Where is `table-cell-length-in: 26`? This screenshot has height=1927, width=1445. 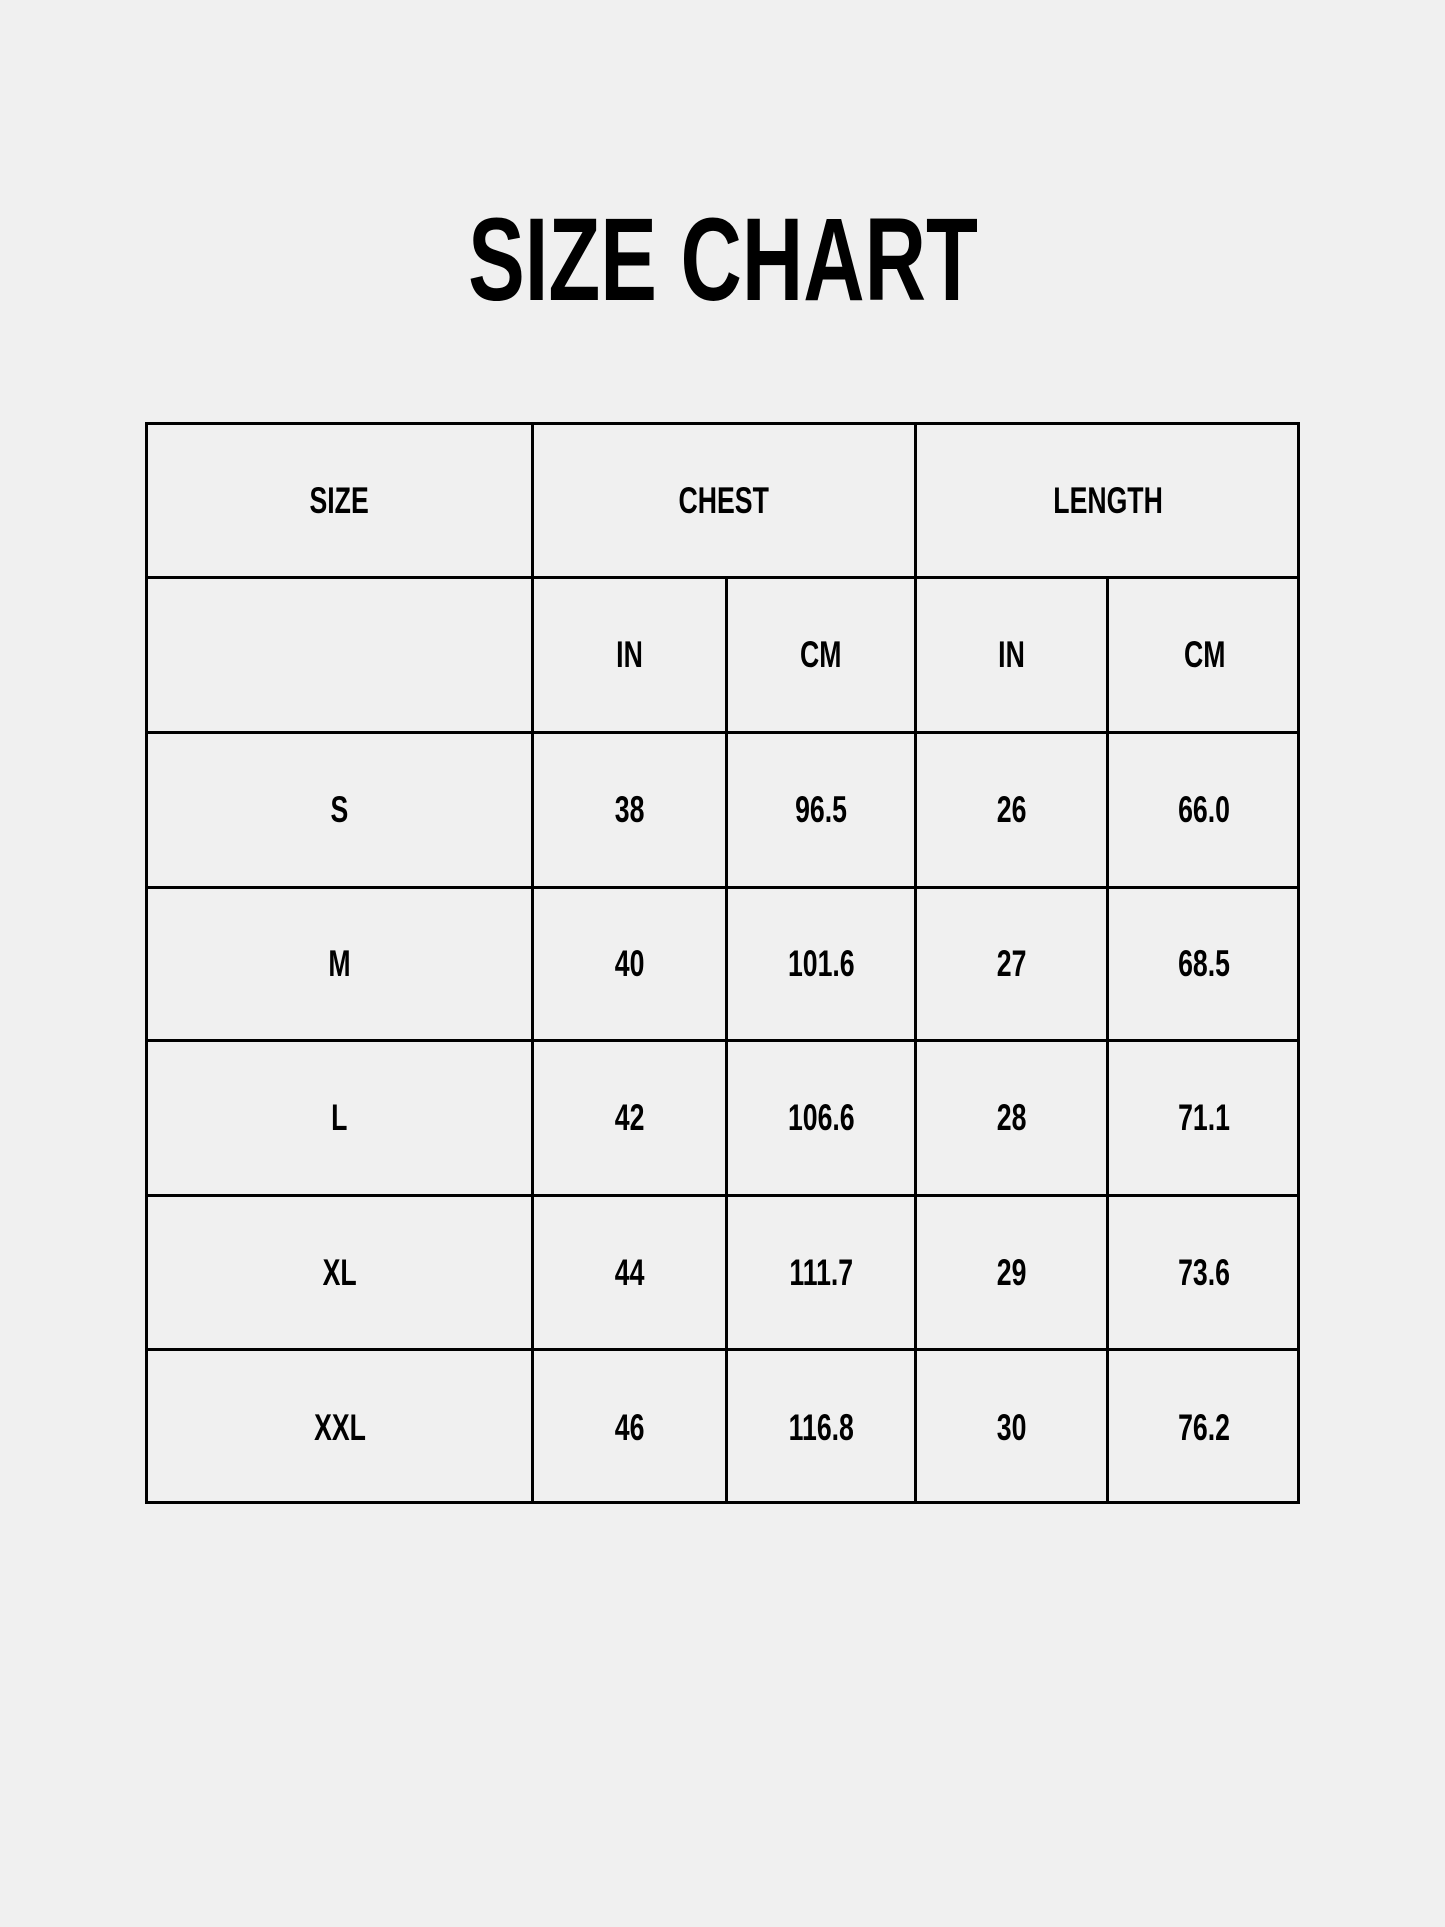 table-cell-length-in: 26 is located at coordinates (1013, 811).